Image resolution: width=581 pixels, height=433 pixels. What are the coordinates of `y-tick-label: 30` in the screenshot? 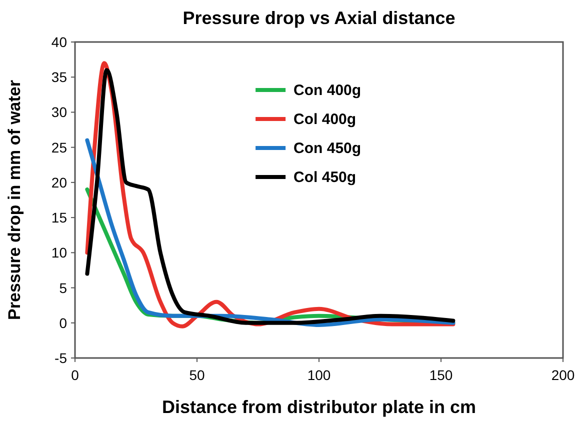 It's located at (59, 112).